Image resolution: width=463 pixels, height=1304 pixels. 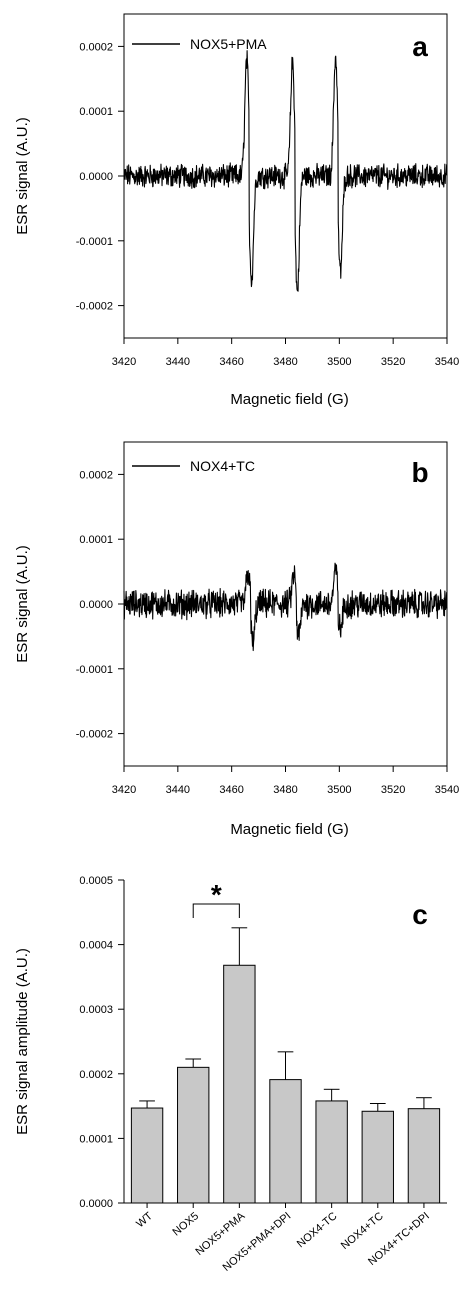 What do you see at coordinates (317, 1230) in the screenshot?
I see `category-label: NOX4-TC` at bounding box center [317, 1230].